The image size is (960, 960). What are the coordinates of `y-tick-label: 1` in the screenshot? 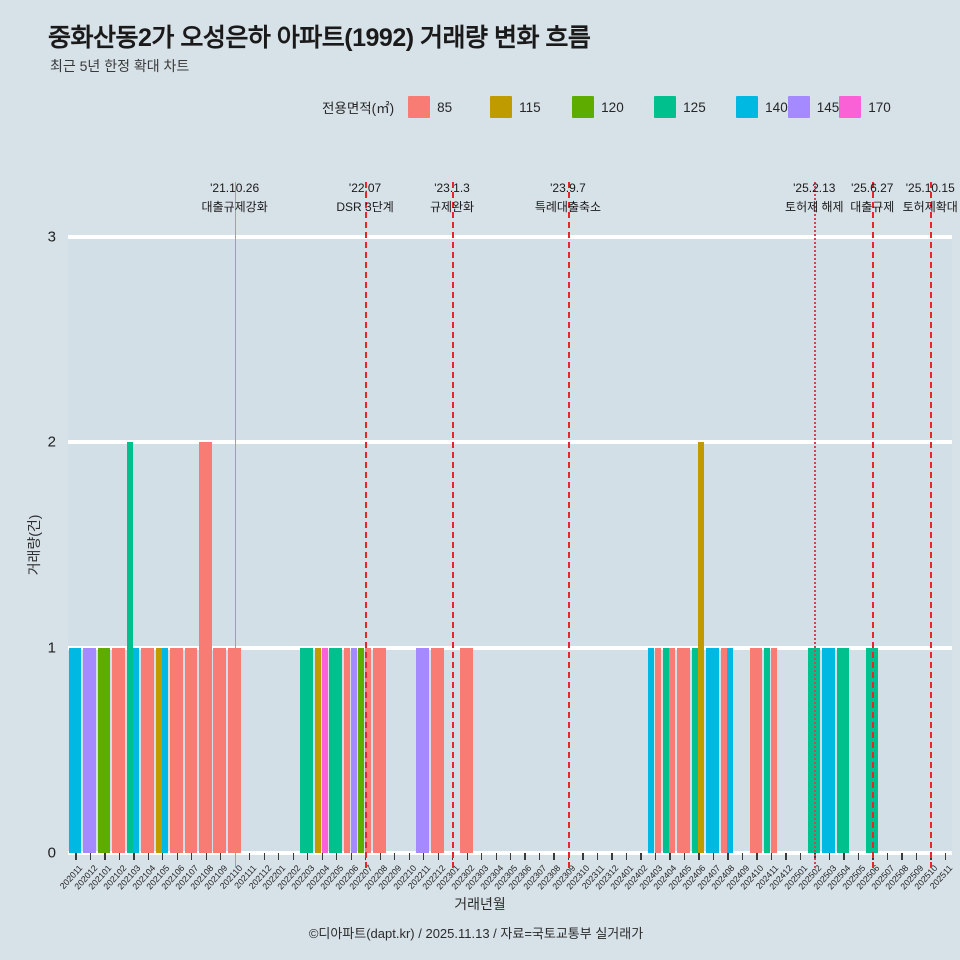 It's located at (51, 648).